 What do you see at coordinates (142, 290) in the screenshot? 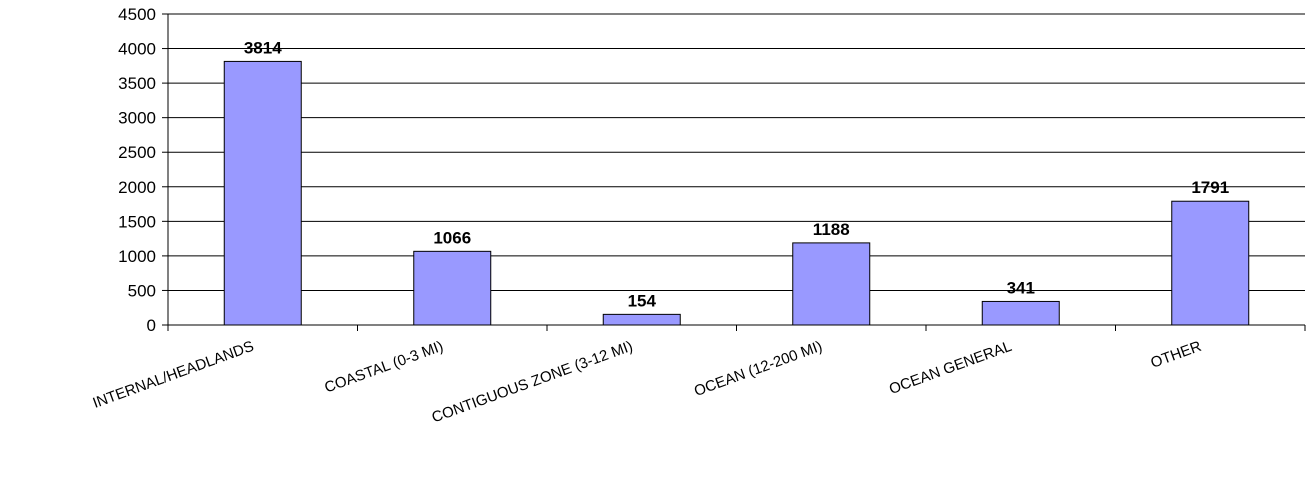
I see `y-tick-label: 500` at bounding box center [142, 290].